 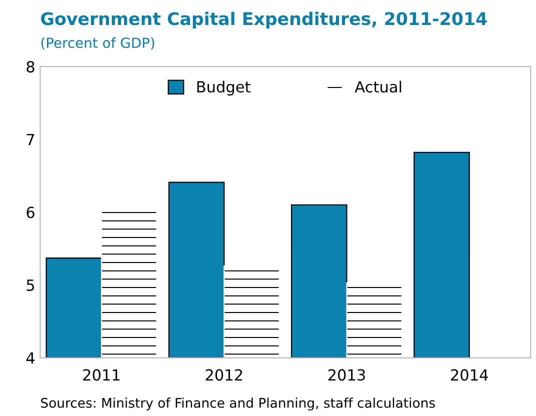 I want to click on chart-subtitle: (Percent of GDP), so click(x=97, y=43).